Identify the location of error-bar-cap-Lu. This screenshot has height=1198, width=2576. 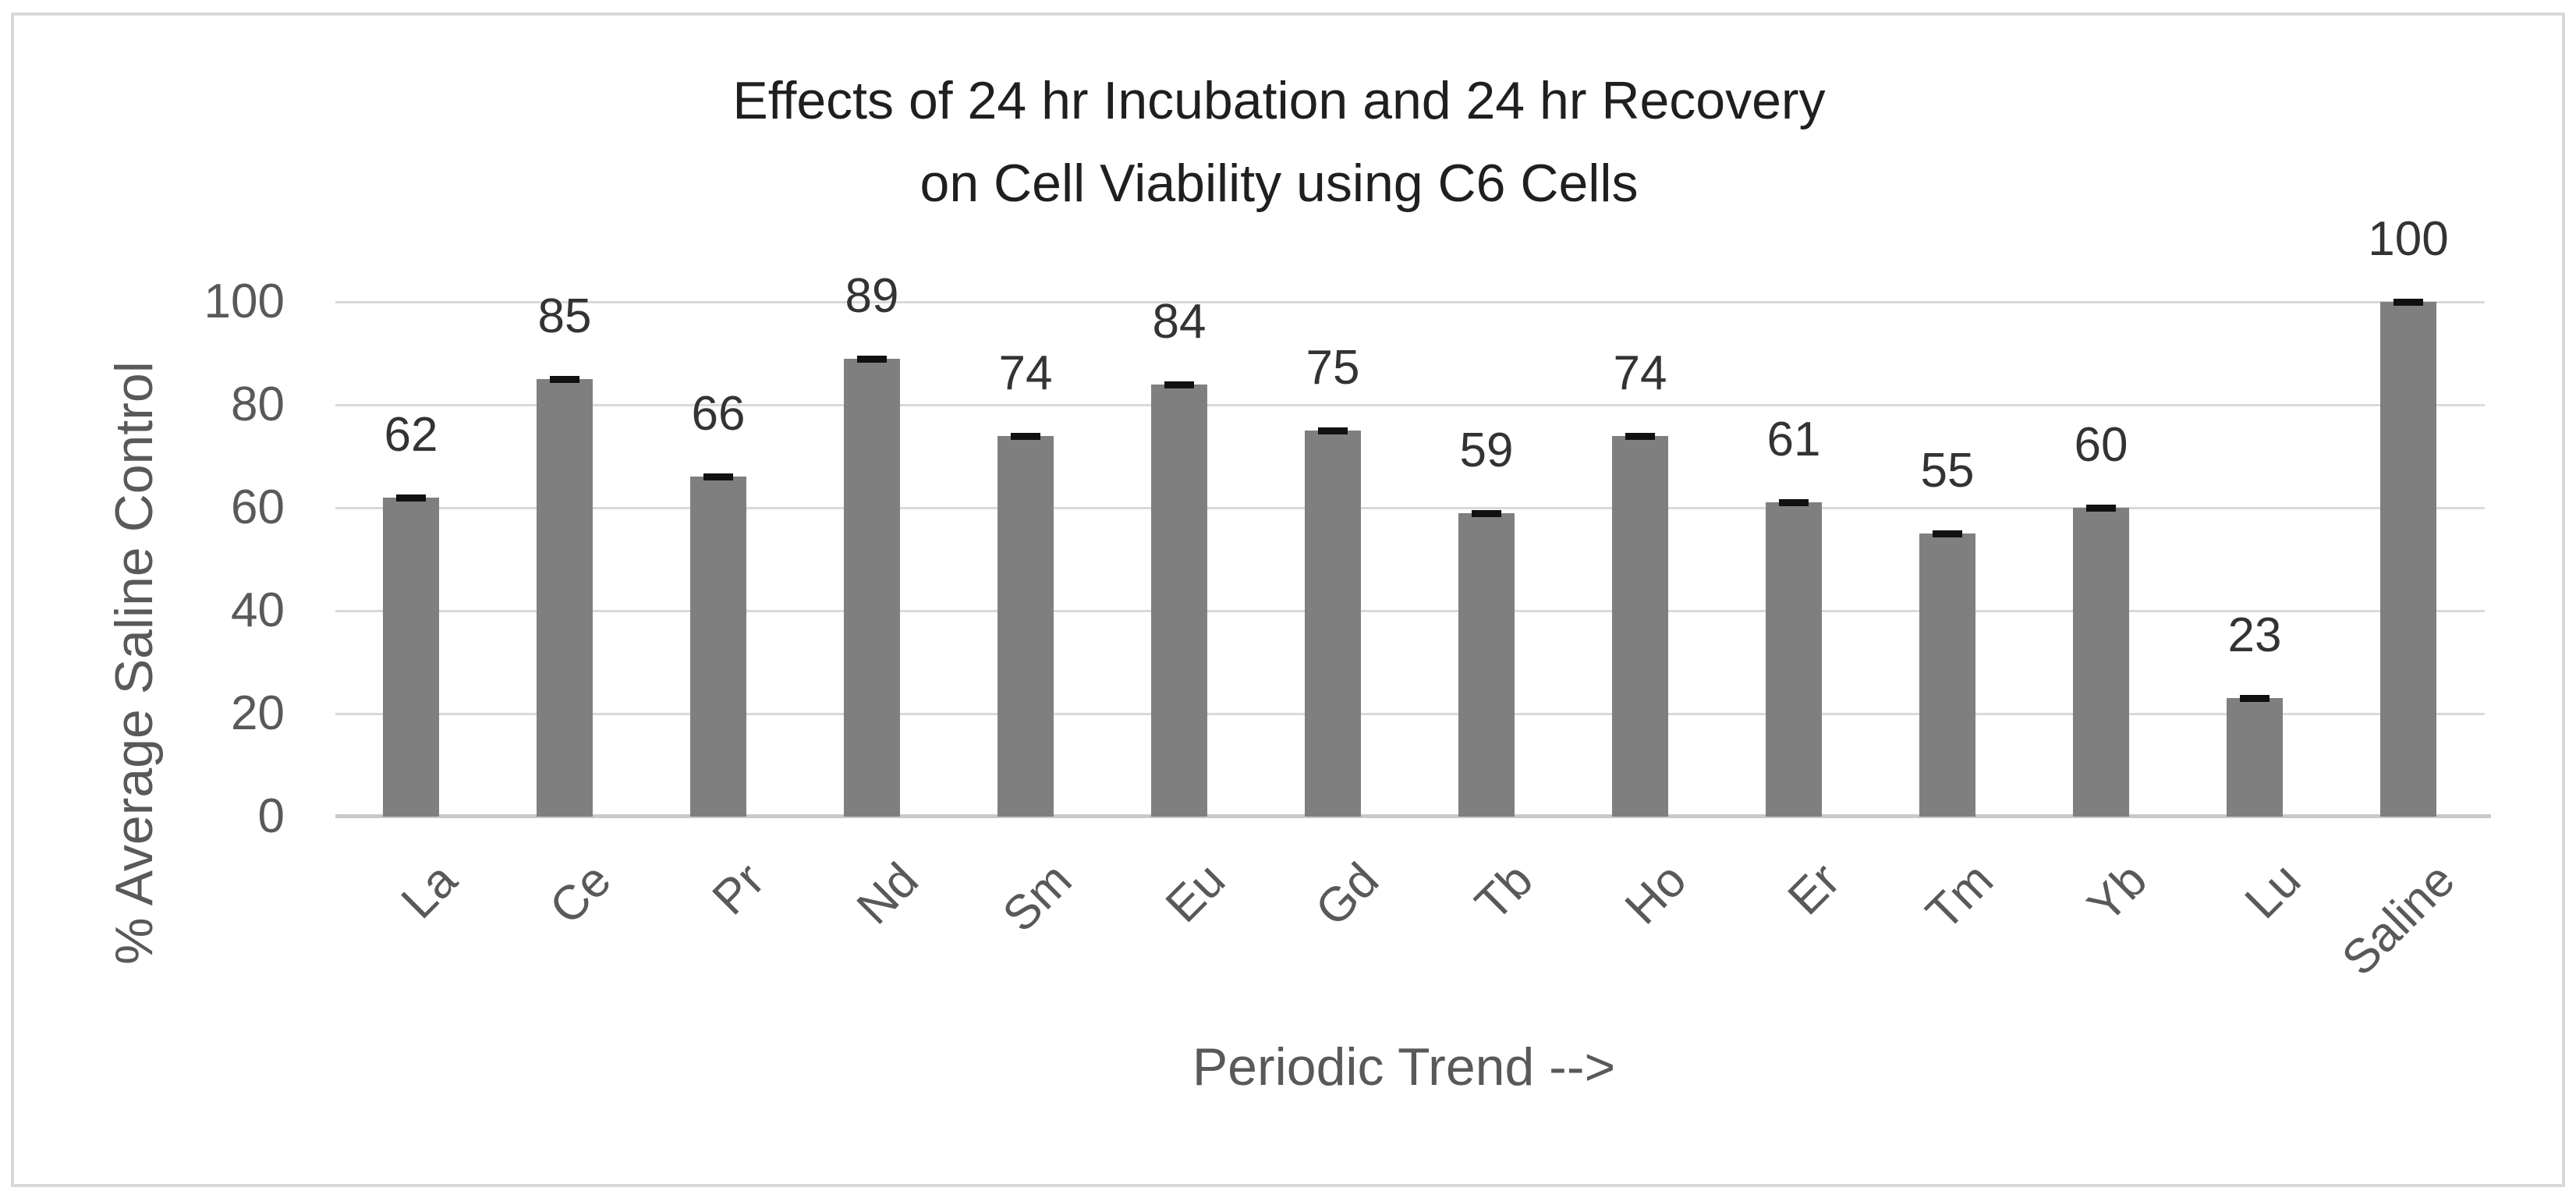
(2255, 699).